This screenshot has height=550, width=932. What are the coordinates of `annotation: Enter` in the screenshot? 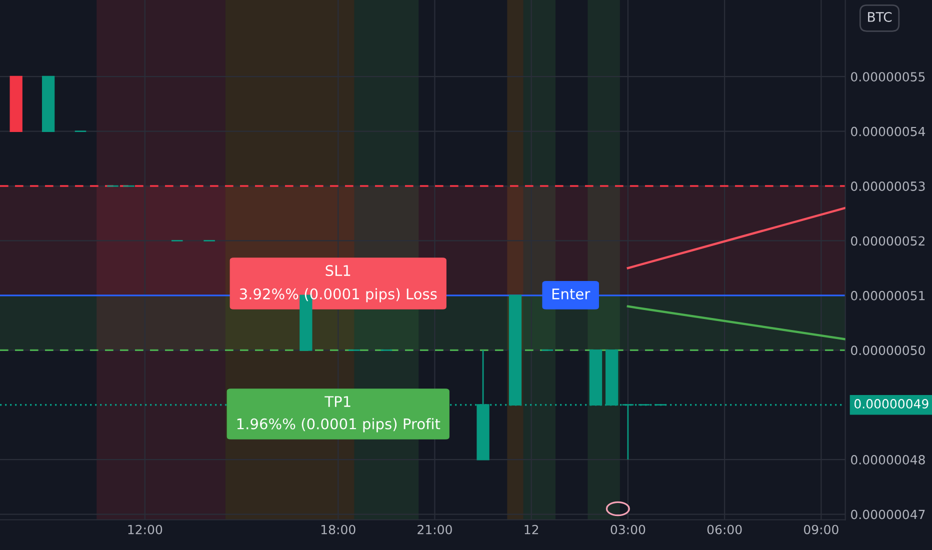 It's located at (571, 294).